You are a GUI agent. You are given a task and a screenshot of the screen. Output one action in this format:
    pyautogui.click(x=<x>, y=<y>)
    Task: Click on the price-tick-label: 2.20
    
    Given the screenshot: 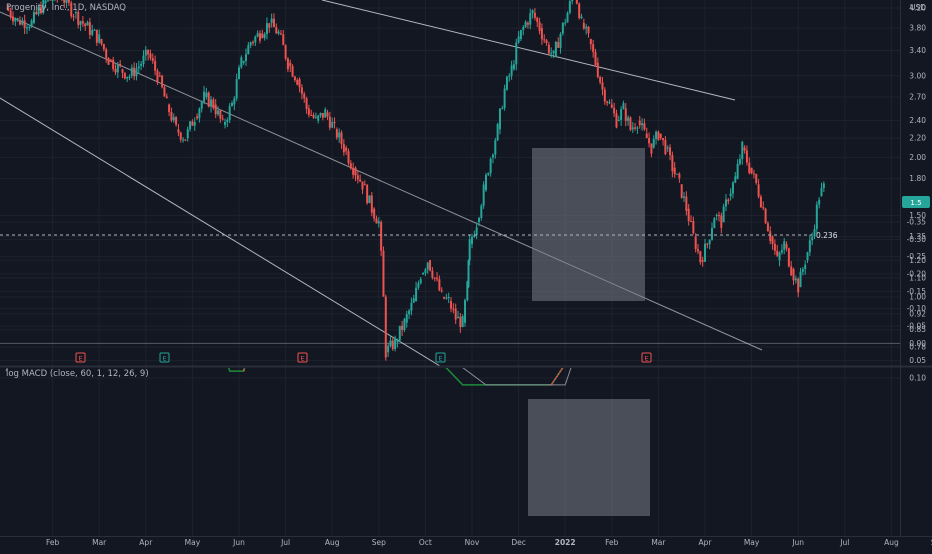 What is the action you would take?
    pyautogui.click(x=917, y=138)
    